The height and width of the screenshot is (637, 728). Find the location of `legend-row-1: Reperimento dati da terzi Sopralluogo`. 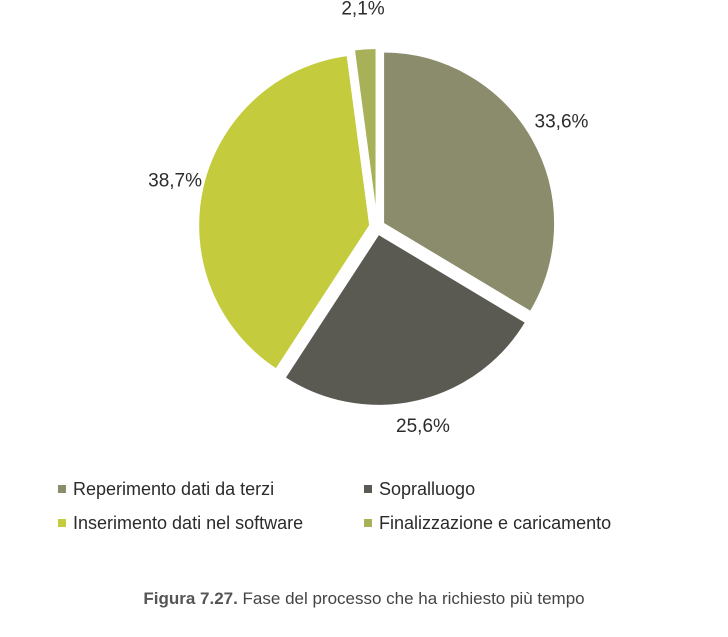

legend-row-1: Reperimento dati da terzi Sopralluogo is located at coordinates (388, 489).